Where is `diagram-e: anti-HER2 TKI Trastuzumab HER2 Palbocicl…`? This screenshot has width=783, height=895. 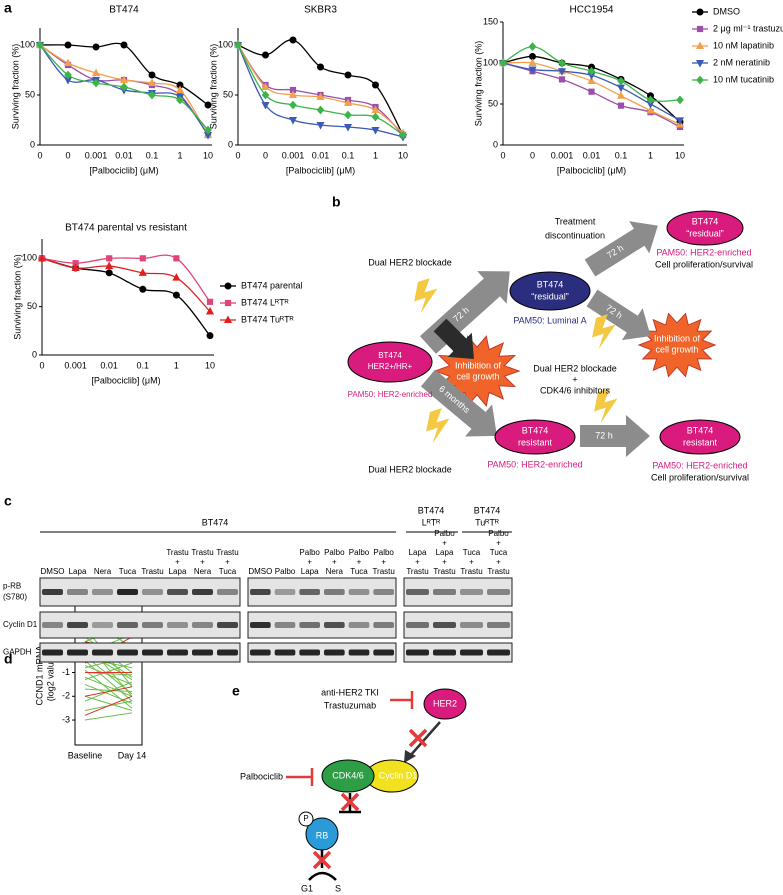
diagram-e: anti-HER2 TKI Trastuzumab HER2 Palbocicl… is located at coordinates (353, 790).